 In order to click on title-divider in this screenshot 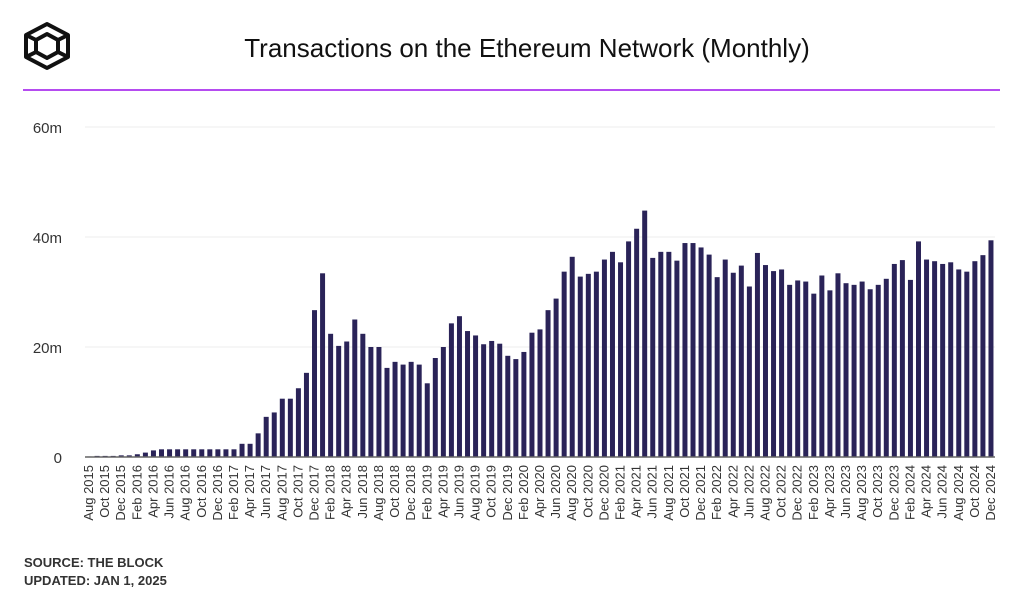, I will do `click(511, 90)`.